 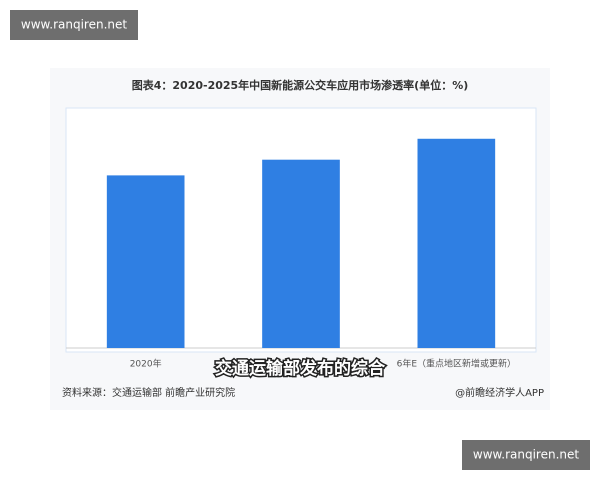 What do you see at coordinates (148, 392) in the screenshot?
I see `source: 资料来源：交通运输部 前瞻产业研究院` at bounding box center [148, 392].